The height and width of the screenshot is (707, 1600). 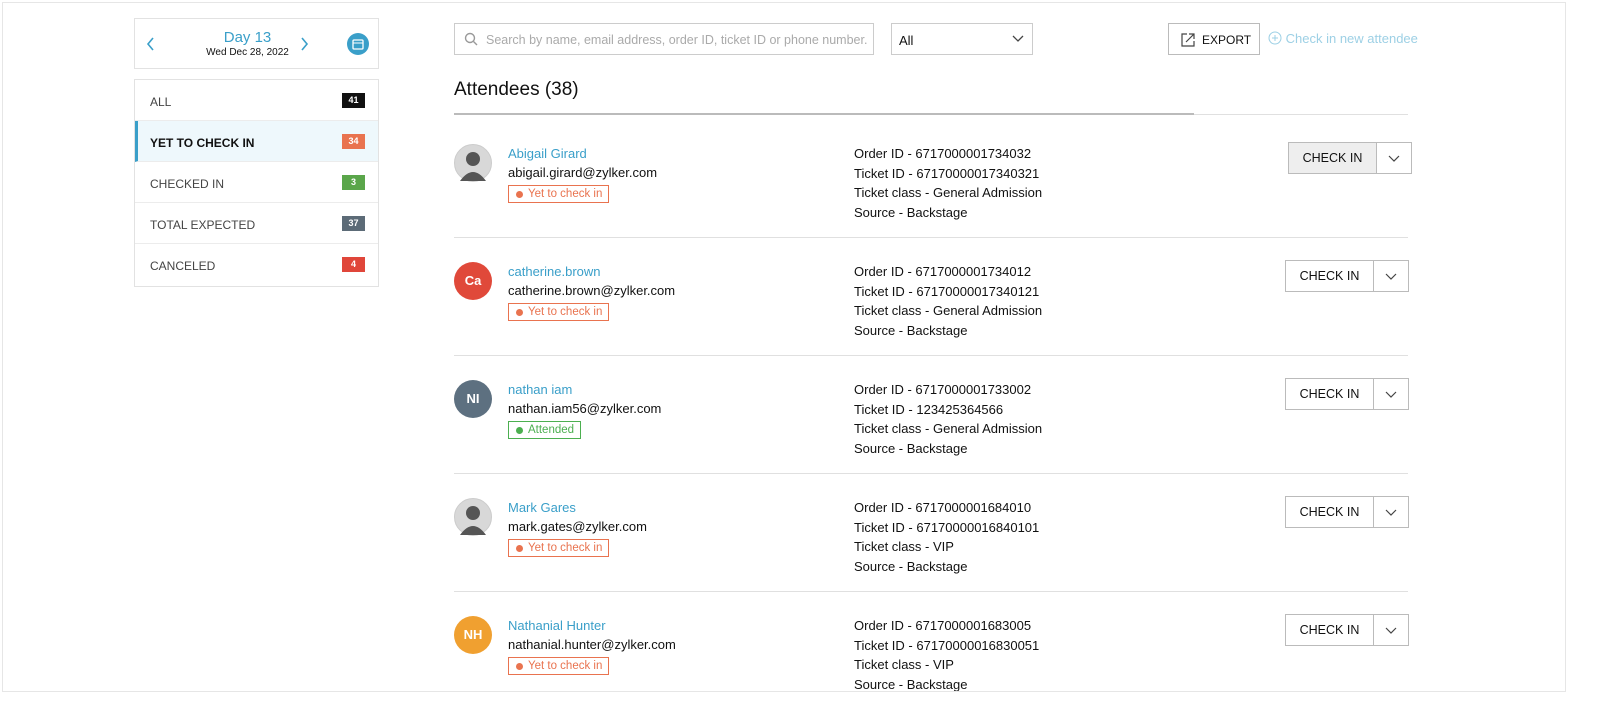 What do you see at coordinates (161, 102) in the screenshot?
I see `filter-label: ALL` at bounding box center [161, 102].